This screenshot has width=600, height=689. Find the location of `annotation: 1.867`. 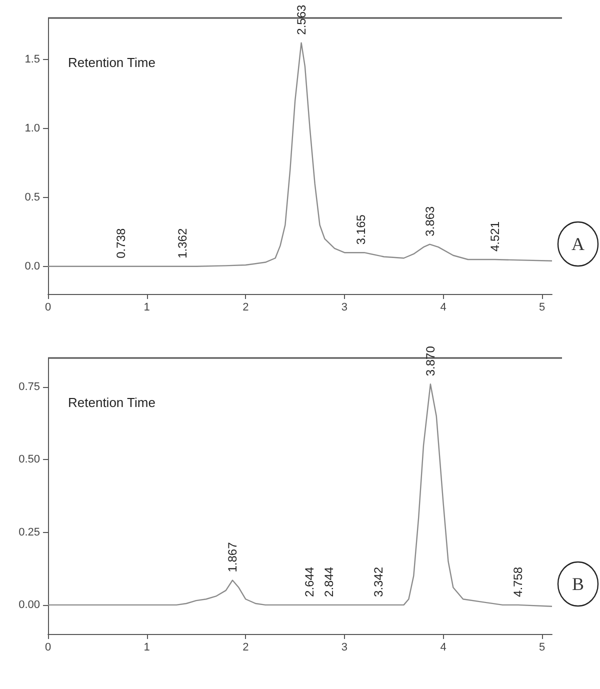

annotation: 1.867 is located at coordinates (233, 557).